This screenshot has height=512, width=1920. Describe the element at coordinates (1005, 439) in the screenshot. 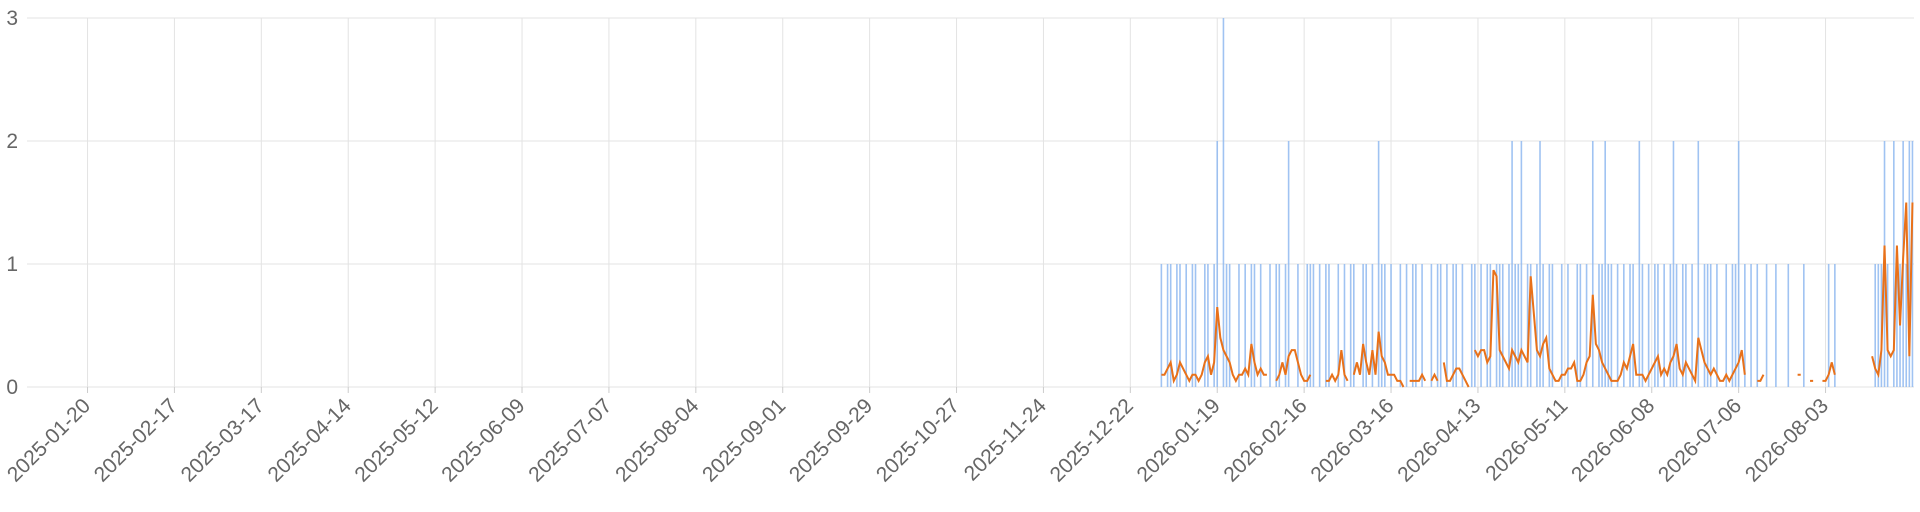

I see `x-tick-label: 2025-11-24` at that location.